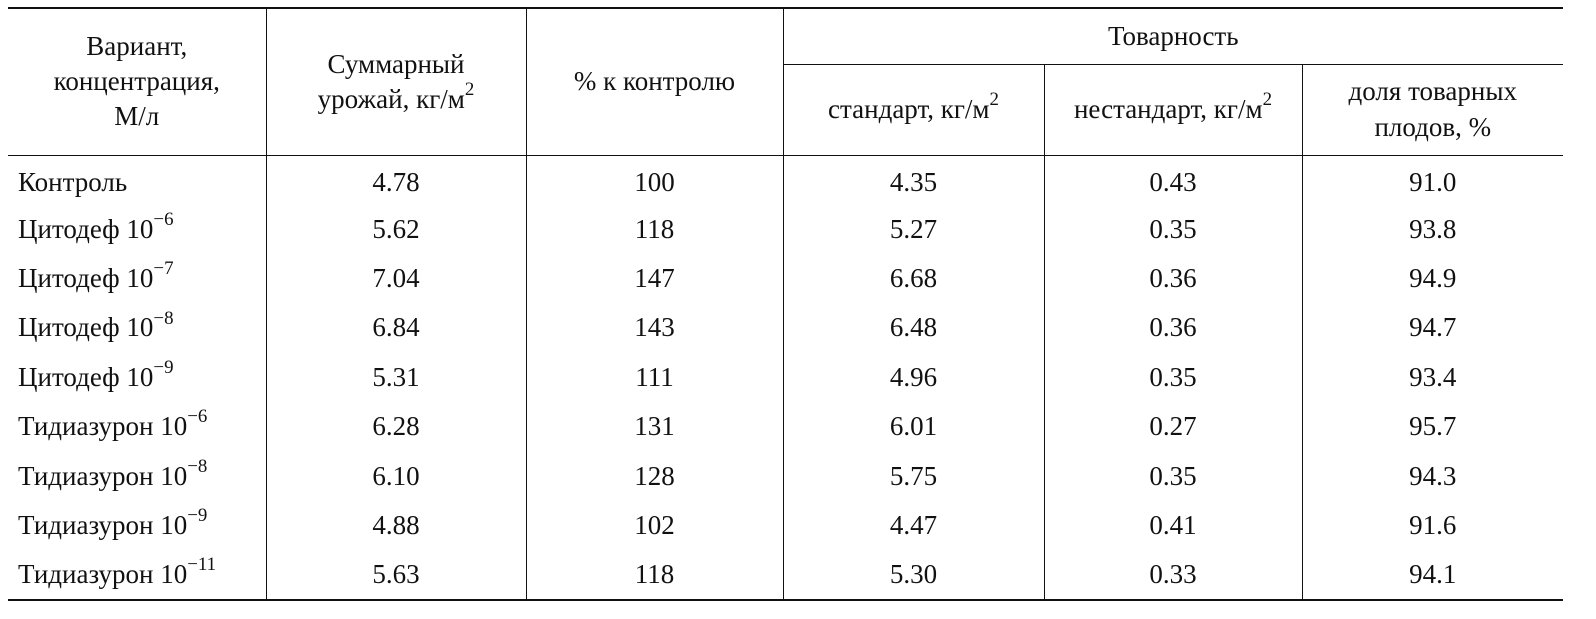  Describe the element at coordinates (1173, 426) in the screenshot. I see `cell-nonstandard: 0.27` at that location.